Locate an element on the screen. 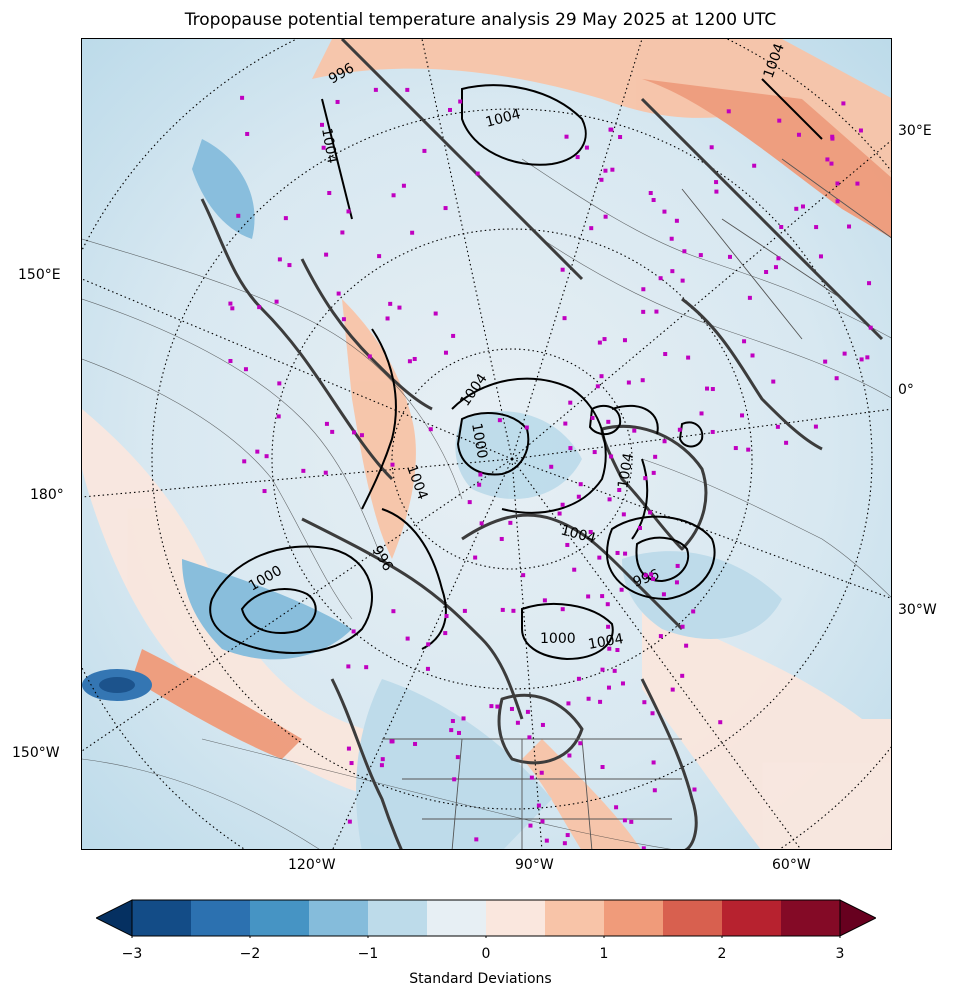 This screenshot has width=961, height=1003. colorbar-tick-label: 0 is located at coordinates (486, 954).